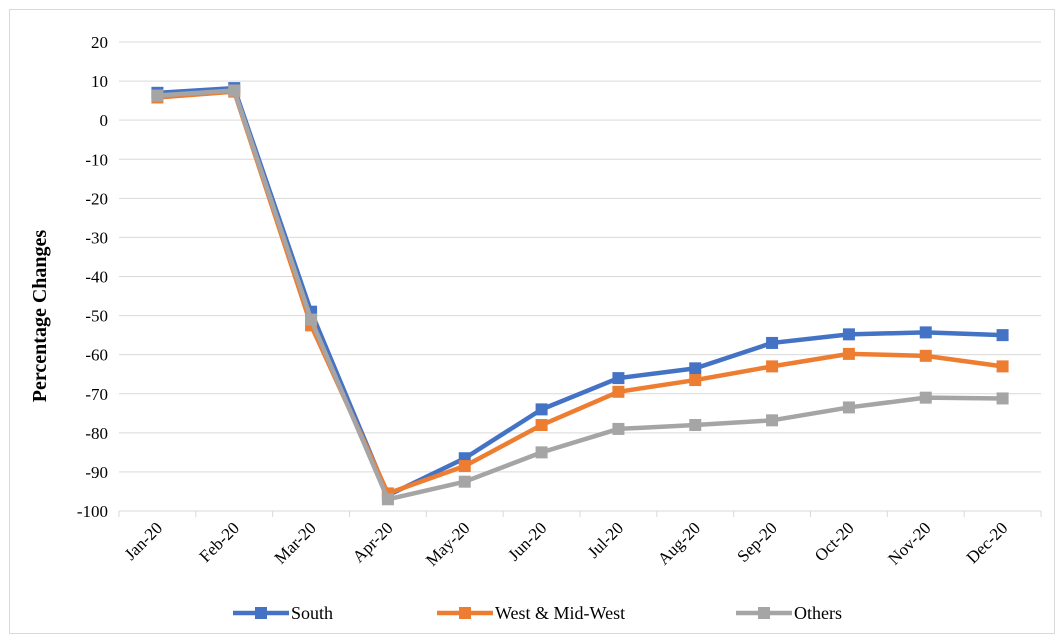 Image resolution: width=1064 pixels, height=643 pixels. Describe the element at coordinates (373, 542) in the screenshot. I see `x-tick-label: Apr-20` at that location.